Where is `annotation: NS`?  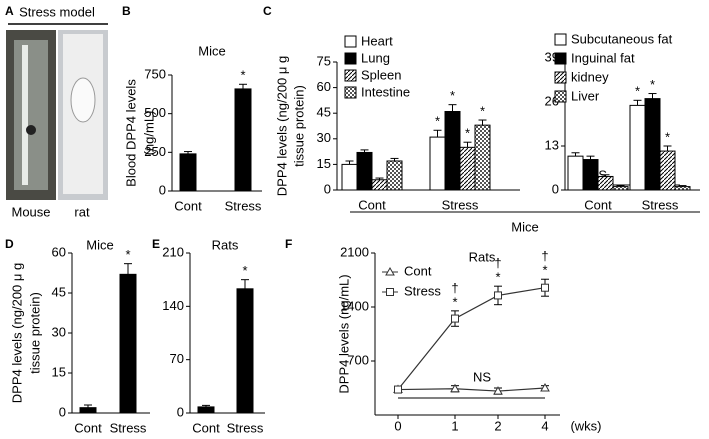 annotation: NS is located at coordinates (482, 376).